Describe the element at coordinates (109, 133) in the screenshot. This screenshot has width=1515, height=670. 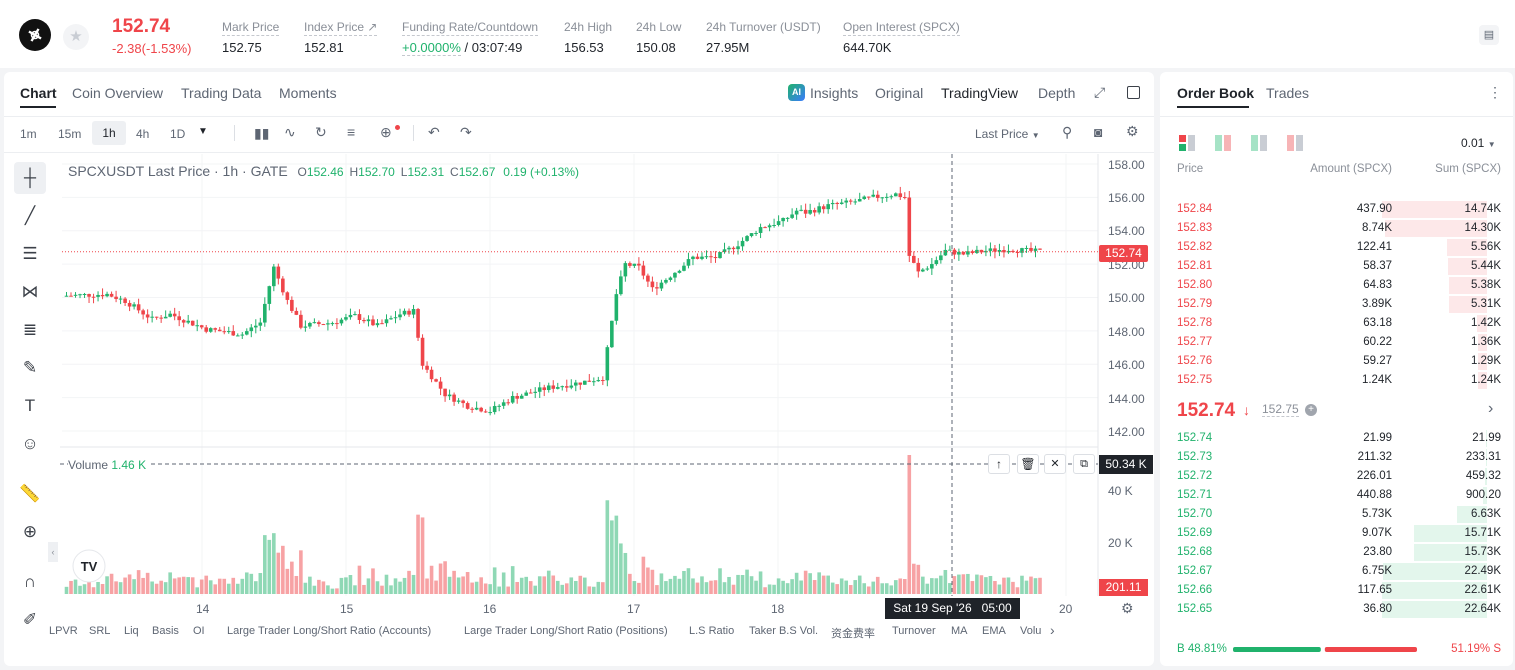
I see `timeframe-1h: 1h` at that location.